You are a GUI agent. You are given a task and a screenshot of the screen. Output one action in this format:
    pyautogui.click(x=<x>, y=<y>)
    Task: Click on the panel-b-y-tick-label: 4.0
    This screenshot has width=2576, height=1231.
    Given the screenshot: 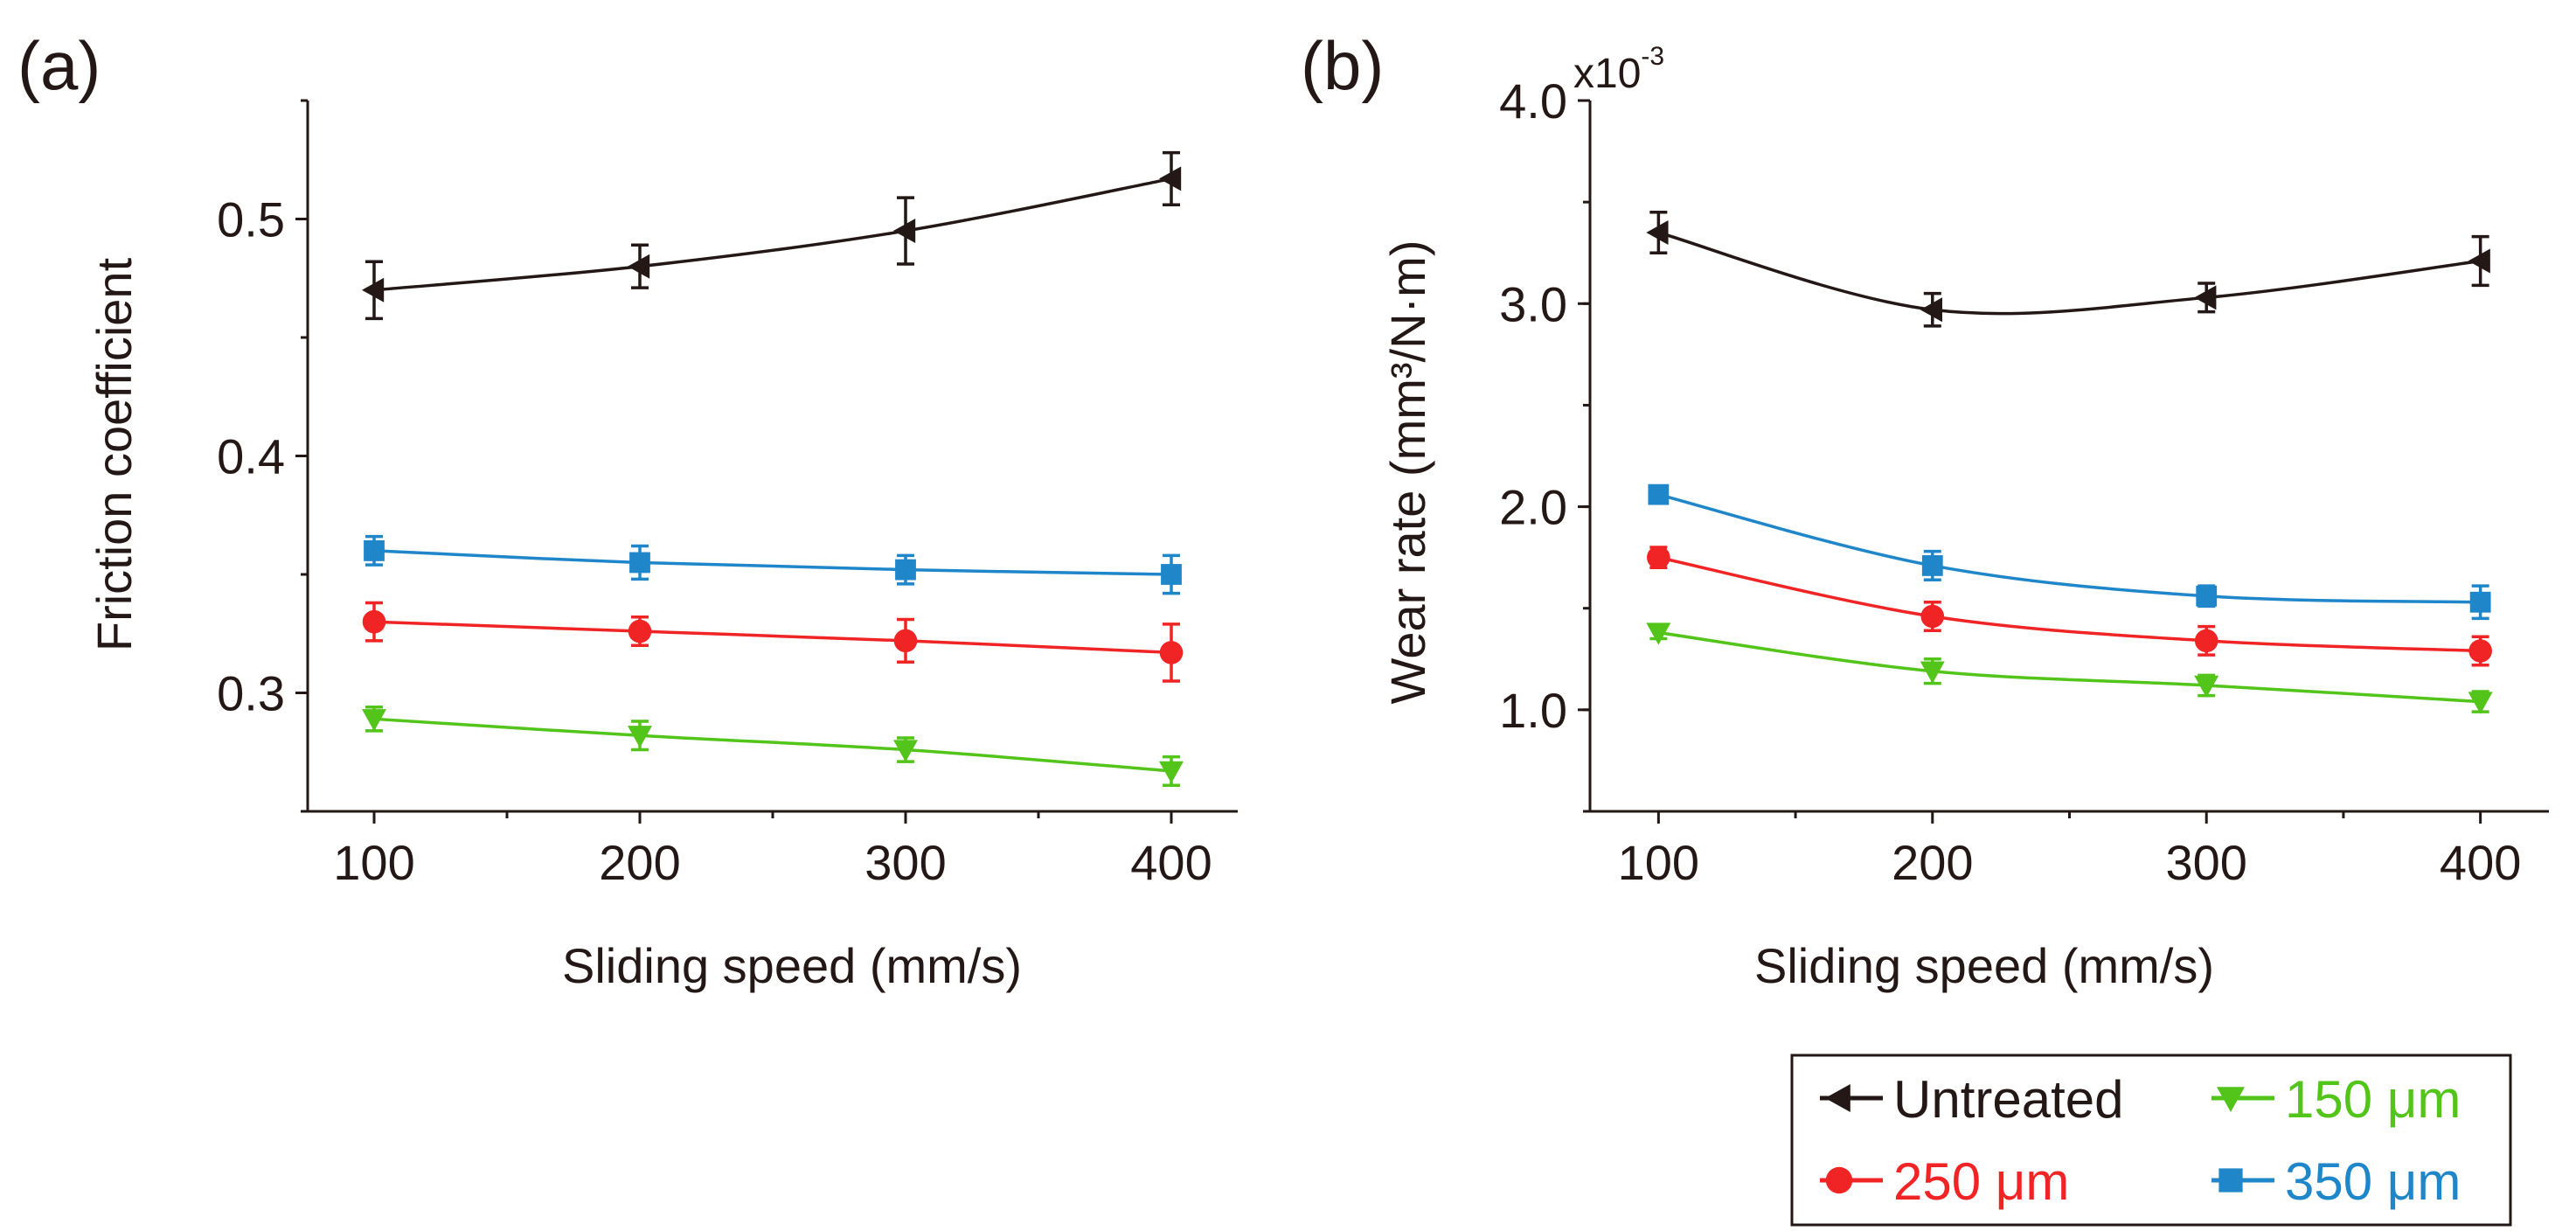 What is the action you would take?
    pyautogui.click(x=1533, y=101)
    